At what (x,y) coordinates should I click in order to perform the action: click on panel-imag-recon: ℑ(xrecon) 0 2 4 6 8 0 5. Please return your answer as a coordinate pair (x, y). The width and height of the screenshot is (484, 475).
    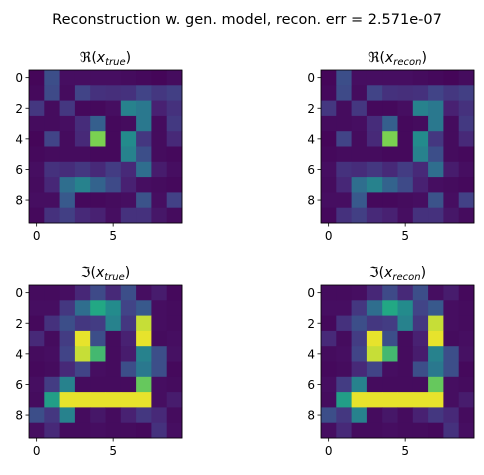
    Looking at the image, I should click on (391, 361).